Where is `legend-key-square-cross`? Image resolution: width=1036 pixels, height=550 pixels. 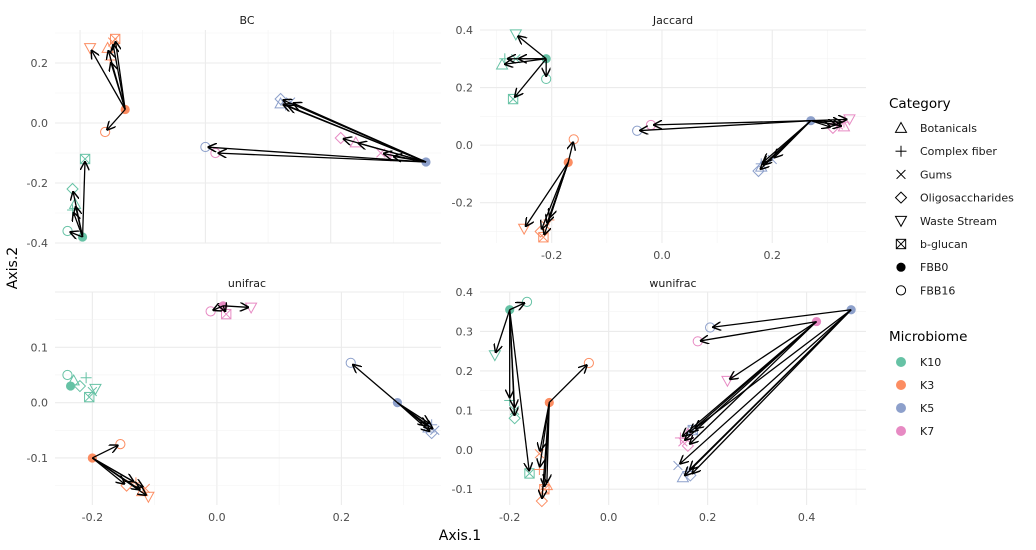 legend-key-square-cross is located at coordinates (901, 244).